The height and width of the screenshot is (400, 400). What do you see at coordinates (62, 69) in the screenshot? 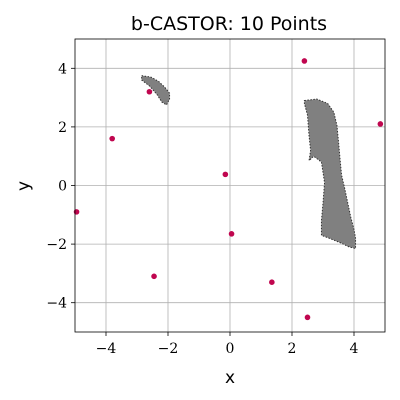
I see `y-tick-label: 4` at bounding box center [62, 69].